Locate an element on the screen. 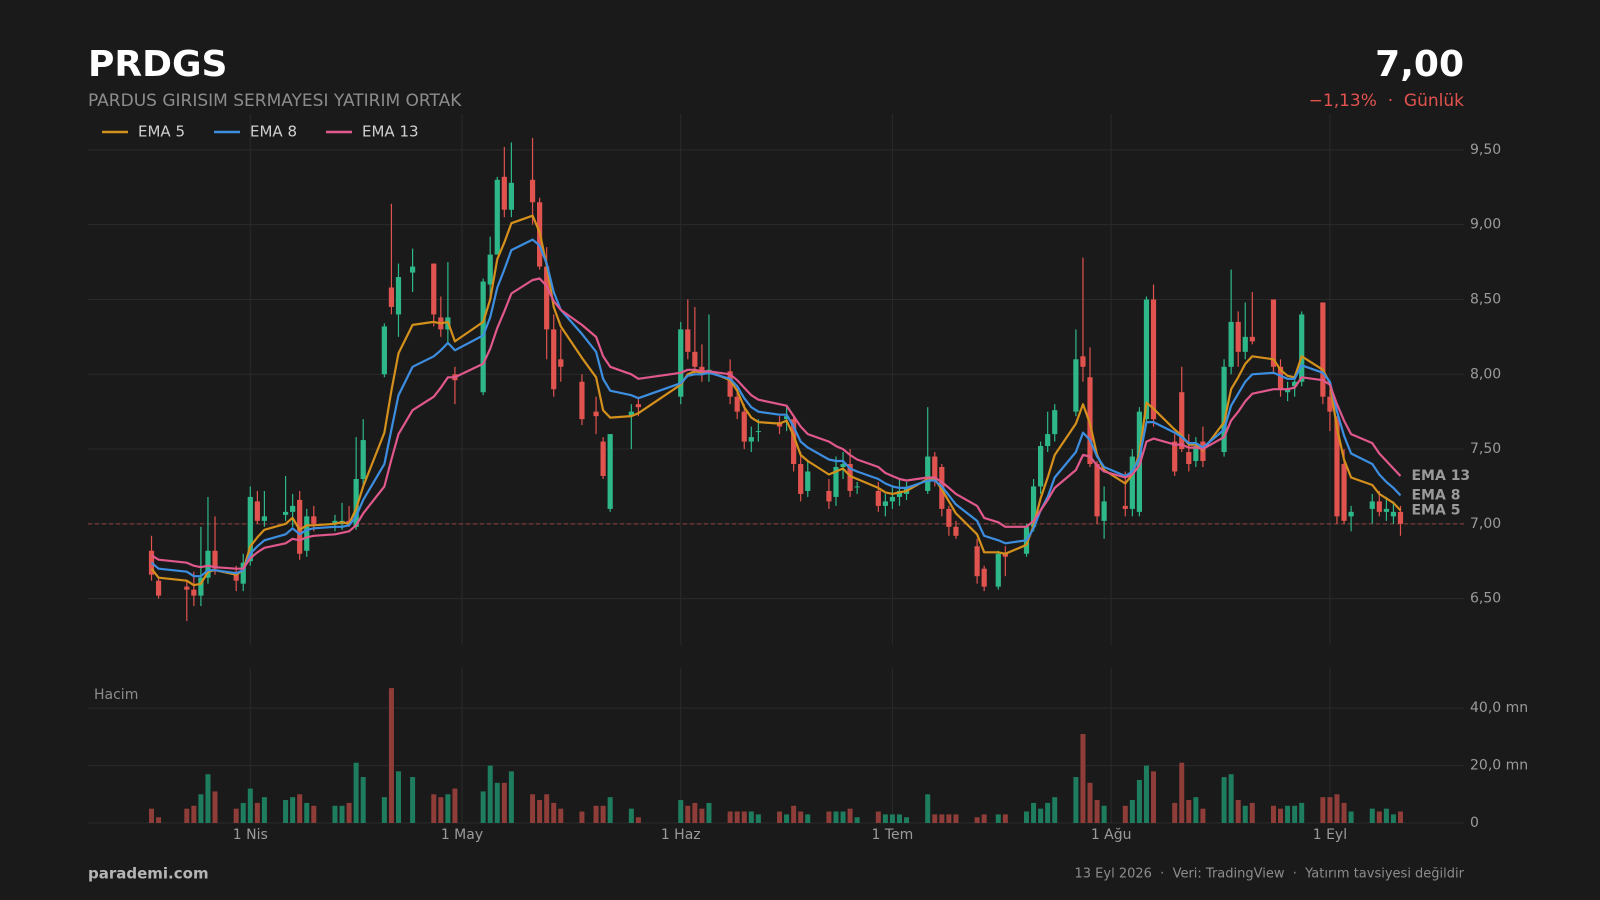  x-tick-label: 1 Eyl is located at coordinates (1330, 835).